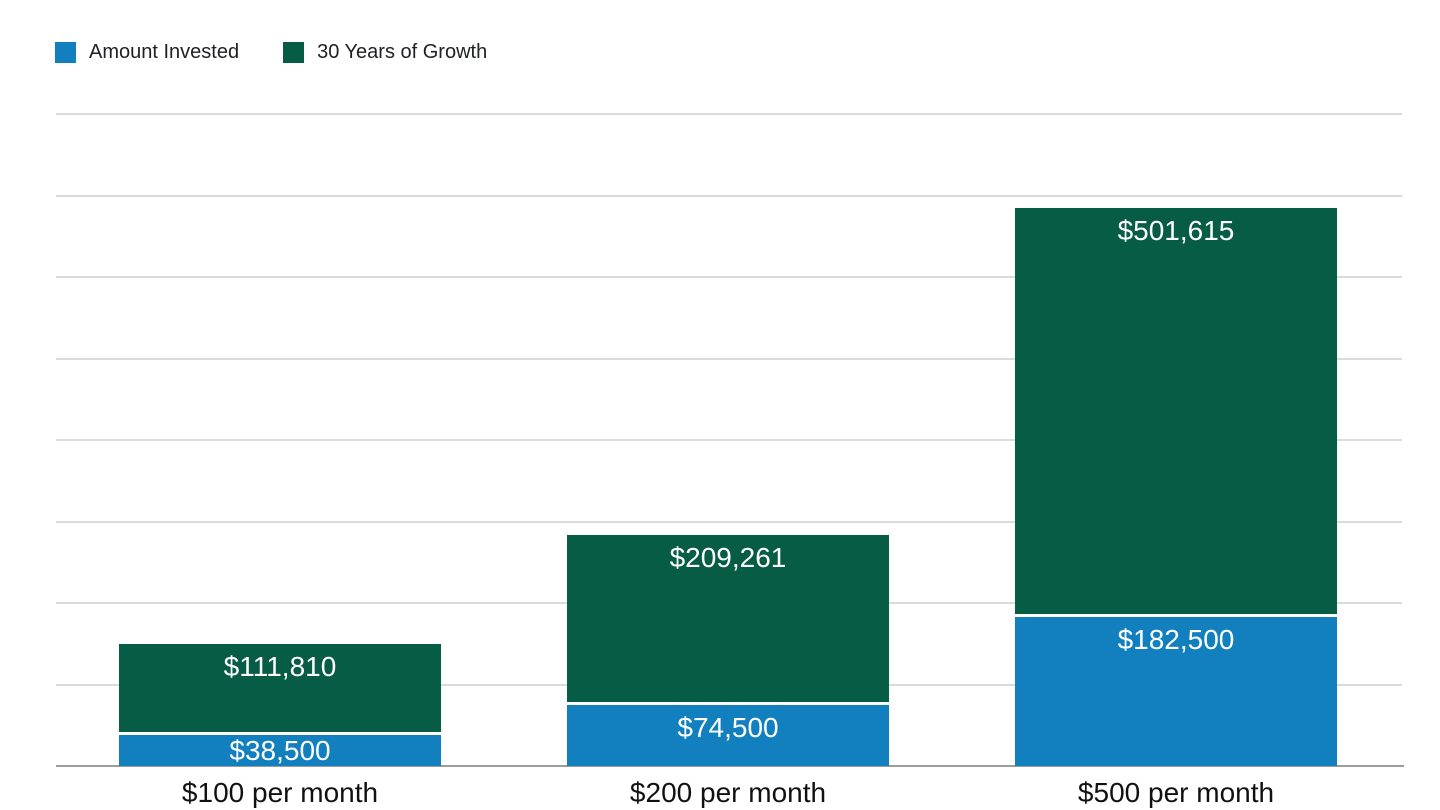 This screenshot has width=1440, height=810. Describe the element at coordinates (164, 52) in the screenshot. I see `legend-label-amount-invested: Amount Invested` at that location.